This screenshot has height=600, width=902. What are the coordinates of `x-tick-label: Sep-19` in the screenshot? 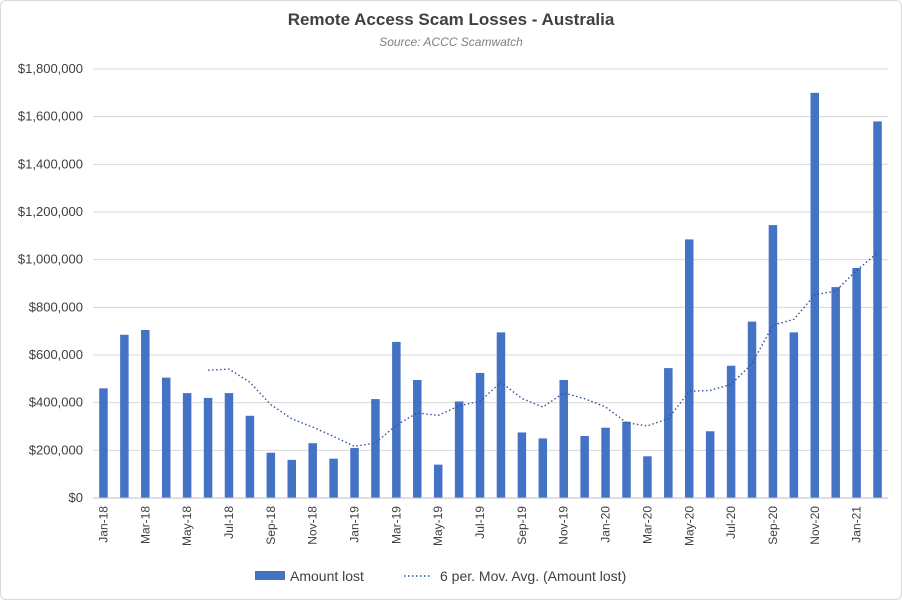 It's located at (522, 525).